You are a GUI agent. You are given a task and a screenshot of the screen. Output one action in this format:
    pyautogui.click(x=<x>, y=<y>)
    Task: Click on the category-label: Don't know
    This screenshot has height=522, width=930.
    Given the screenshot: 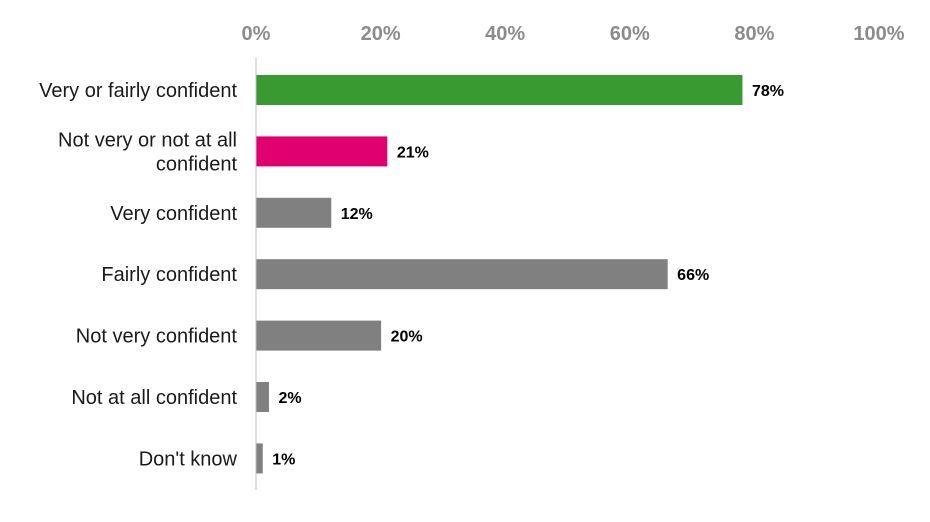 What is the action you would take?
    pyautogui.click(x=188, y=459)
    